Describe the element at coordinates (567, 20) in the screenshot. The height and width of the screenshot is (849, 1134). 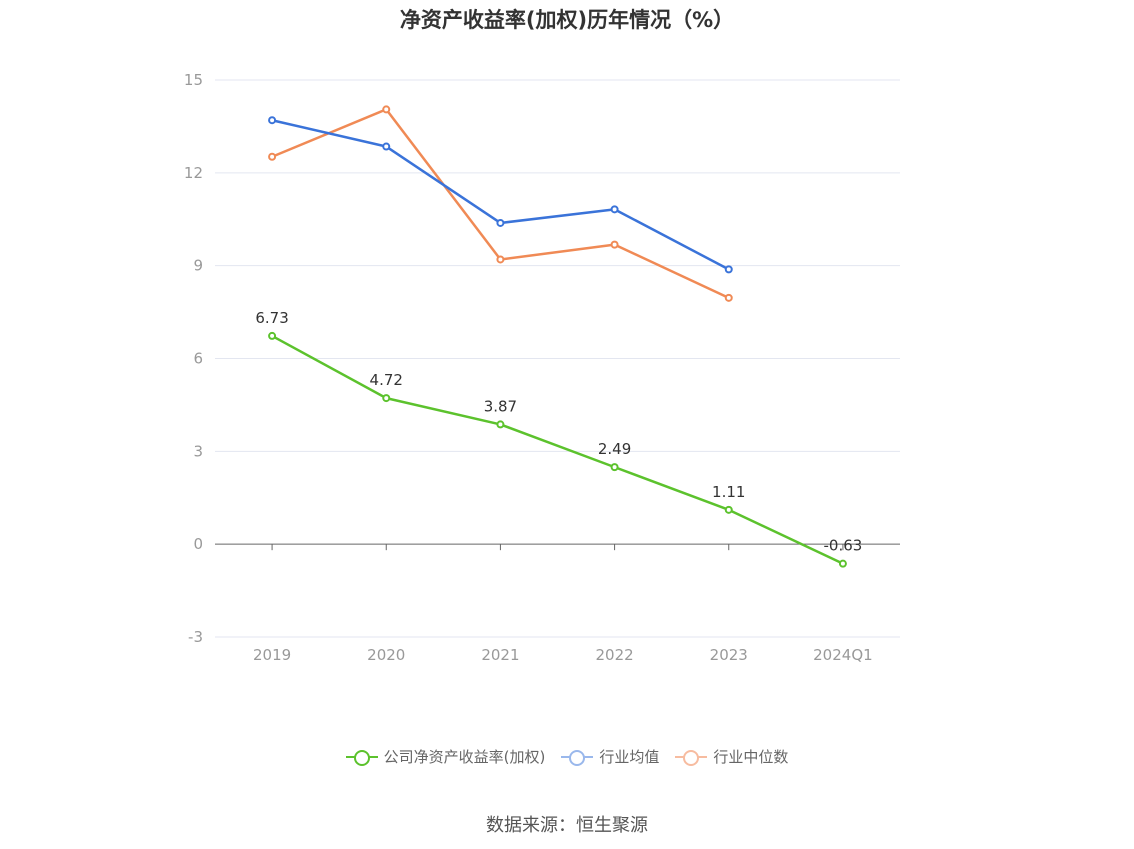
I see `chart-title: 净资产收益率(加权)历年情况（%）` at that location.